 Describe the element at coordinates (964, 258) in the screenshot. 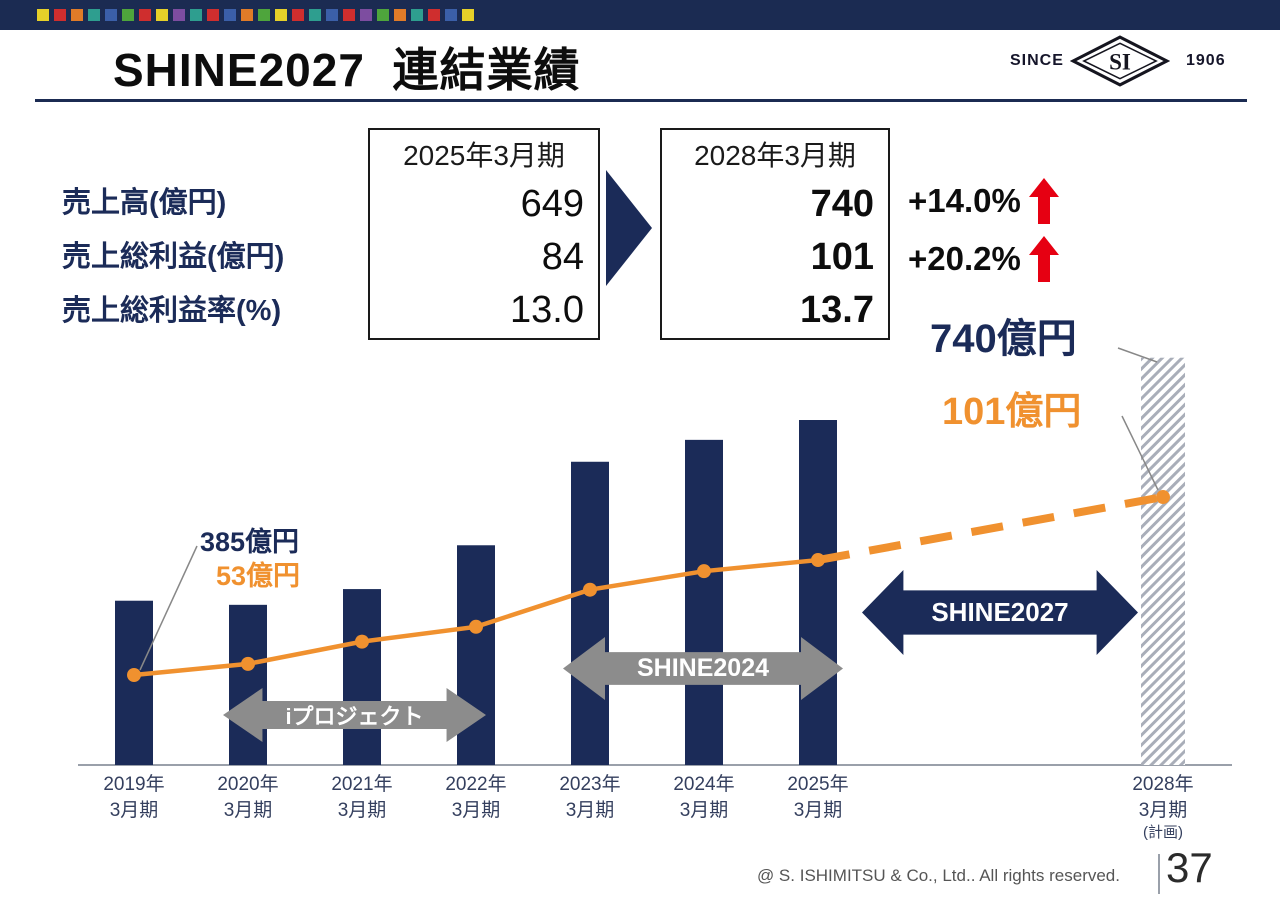

I see `change-label-gross-profit: +20.2%` at that location.